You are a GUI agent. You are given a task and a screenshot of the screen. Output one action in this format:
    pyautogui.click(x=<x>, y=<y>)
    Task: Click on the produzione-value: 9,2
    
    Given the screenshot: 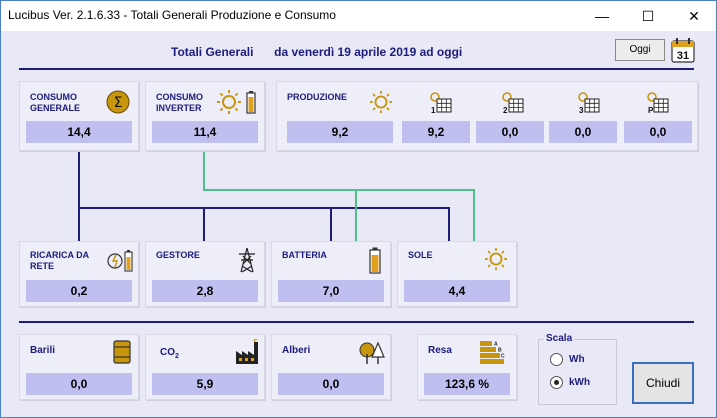 What is the action you would take?
    pyautogui.click(x=340, y=132)
    